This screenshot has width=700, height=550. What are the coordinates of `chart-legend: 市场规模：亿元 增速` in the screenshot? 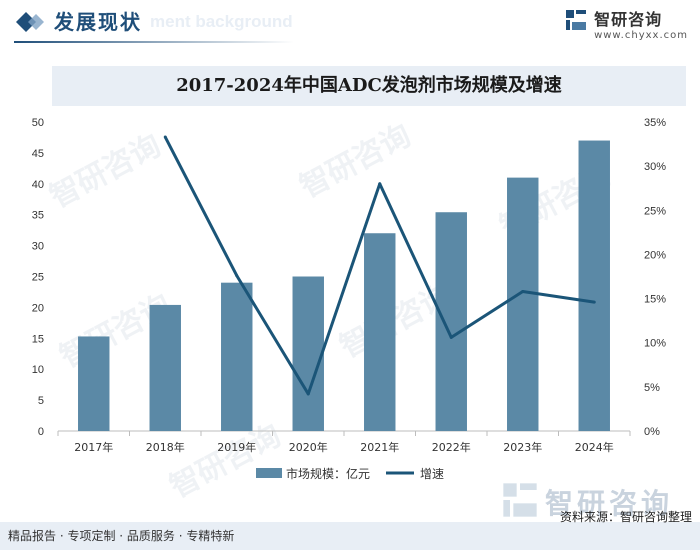 It's located at (350, 473).